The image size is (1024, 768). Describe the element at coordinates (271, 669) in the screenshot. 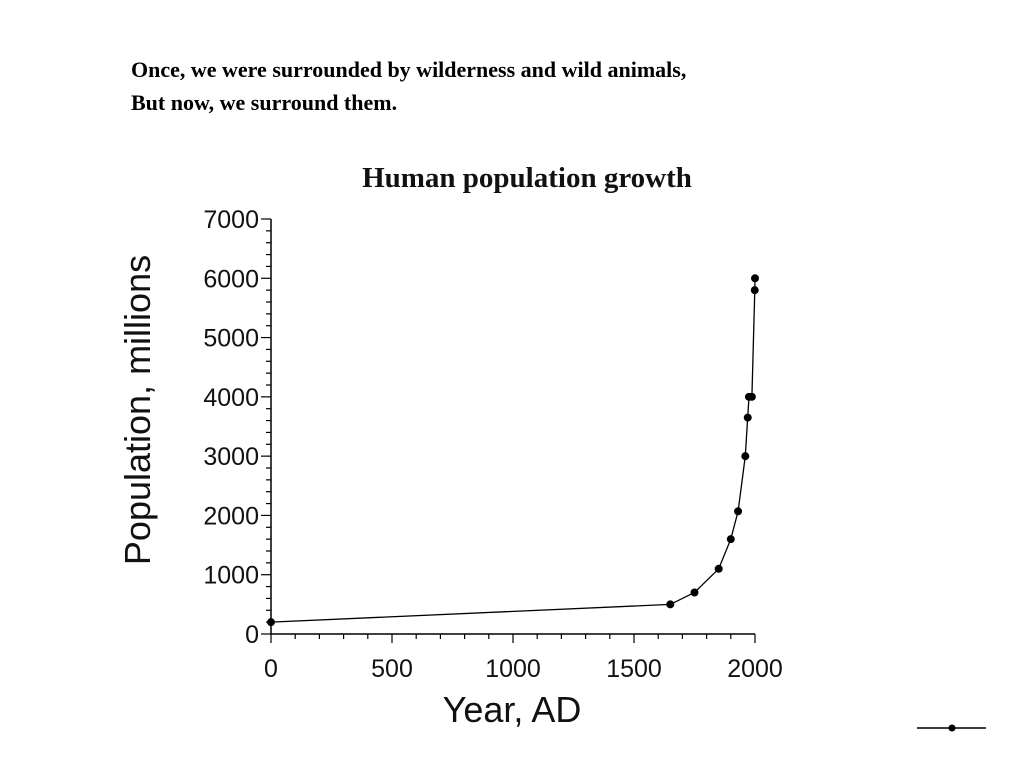

I see `x-tick-label: 0` at that location.